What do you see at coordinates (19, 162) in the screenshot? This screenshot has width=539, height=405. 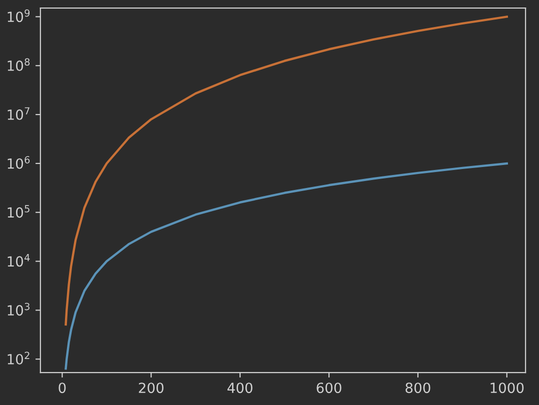 I see `y-tick-label: 10$^{6}$` at bounding box center [19, 162].